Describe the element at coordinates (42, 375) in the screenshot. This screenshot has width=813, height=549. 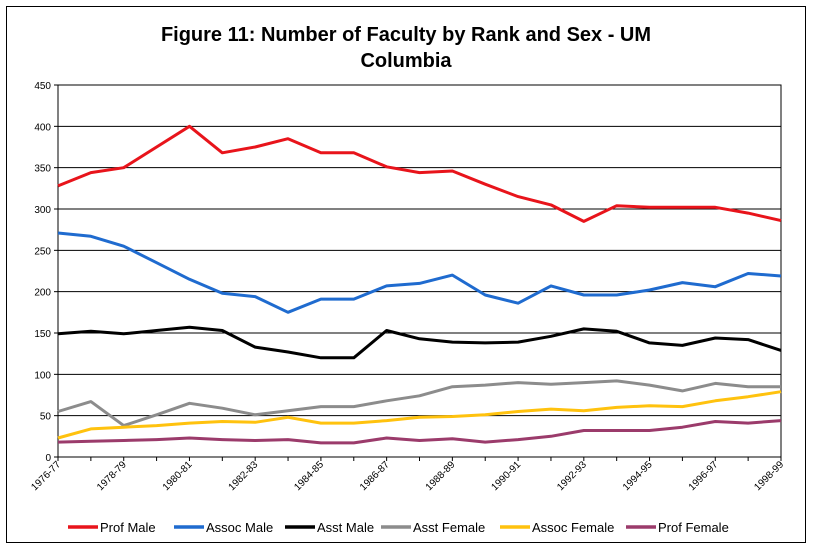
I see `y-tick-label: 100` at that location.